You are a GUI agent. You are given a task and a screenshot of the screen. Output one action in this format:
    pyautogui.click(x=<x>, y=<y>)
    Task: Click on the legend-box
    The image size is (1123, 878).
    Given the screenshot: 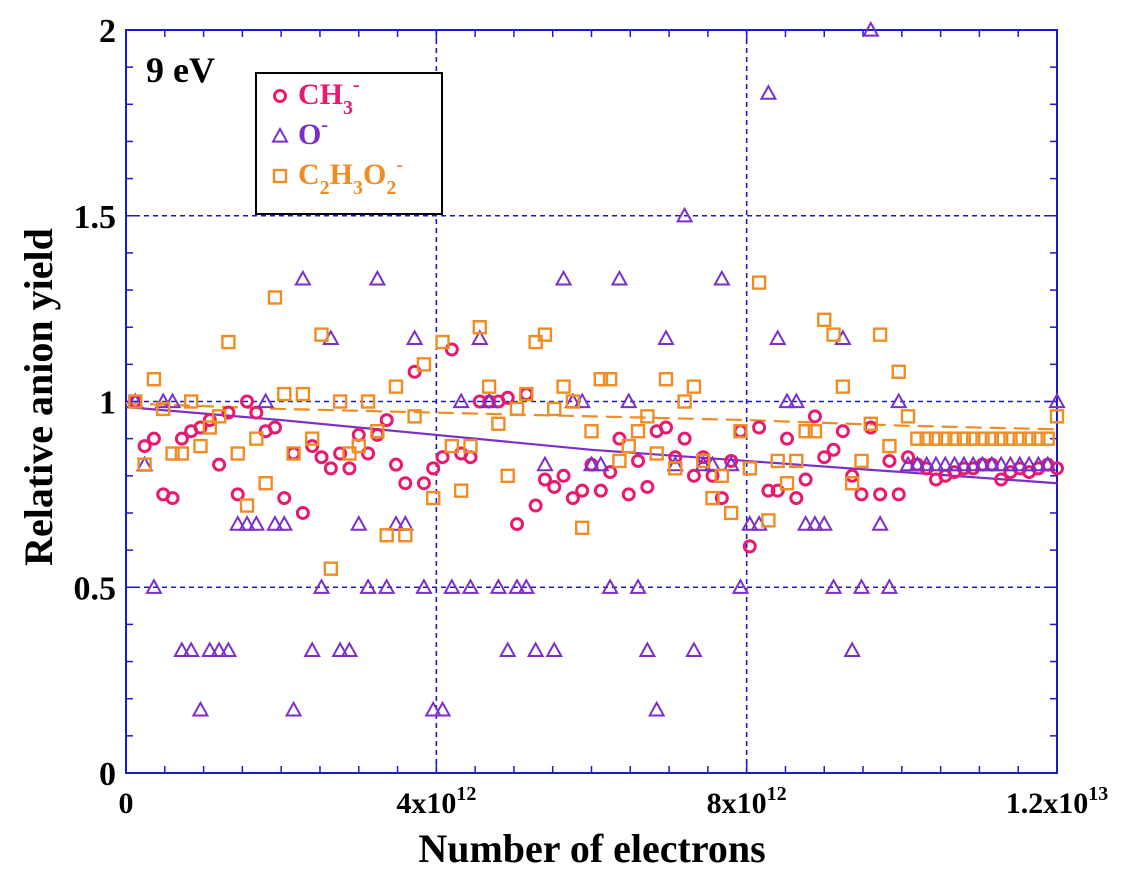 What is the action you would take?
    pyautogui.click(x=349, y=143)
    